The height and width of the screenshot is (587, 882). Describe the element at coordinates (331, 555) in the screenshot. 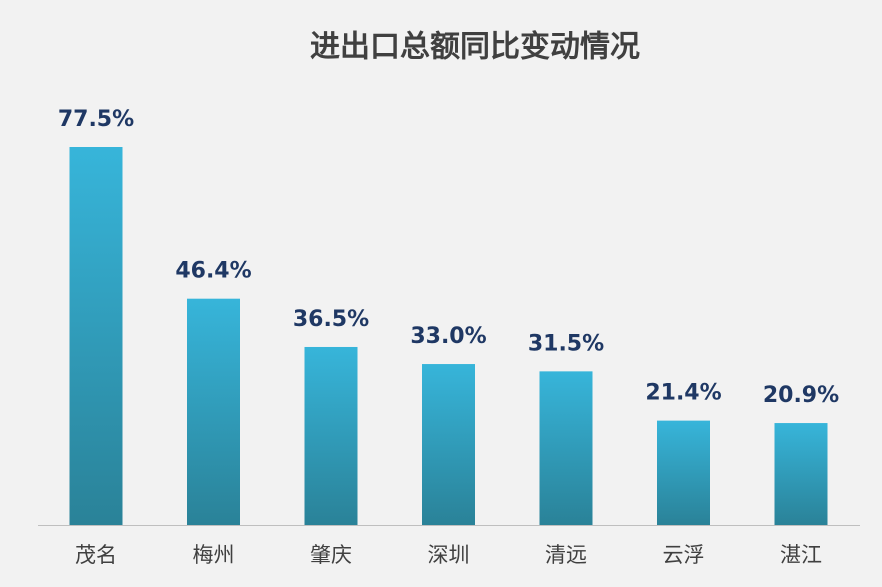

I see `x-tick-label: 肇庆` at that location.